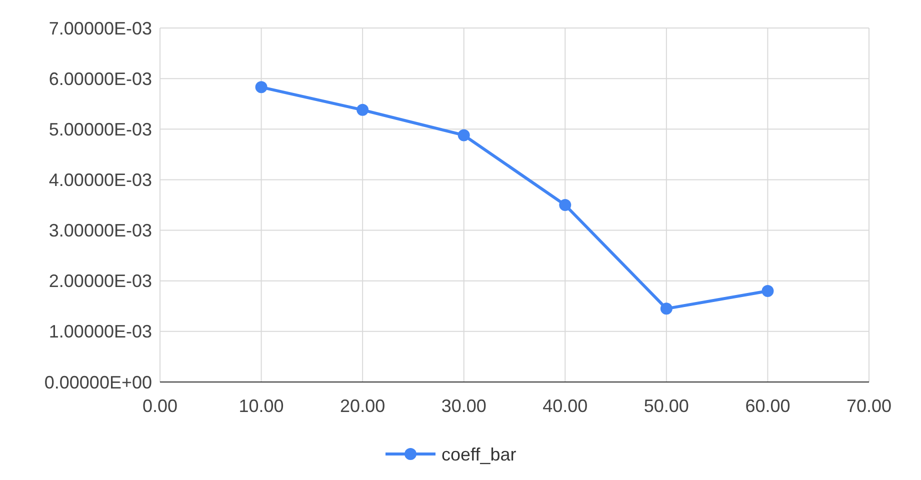 This screenshot has height=480, width=921. What do you see at coordinates (160, 406) in the screenshot?
I see `x-tick-label: 0.00` at bounding box center [160, 406].